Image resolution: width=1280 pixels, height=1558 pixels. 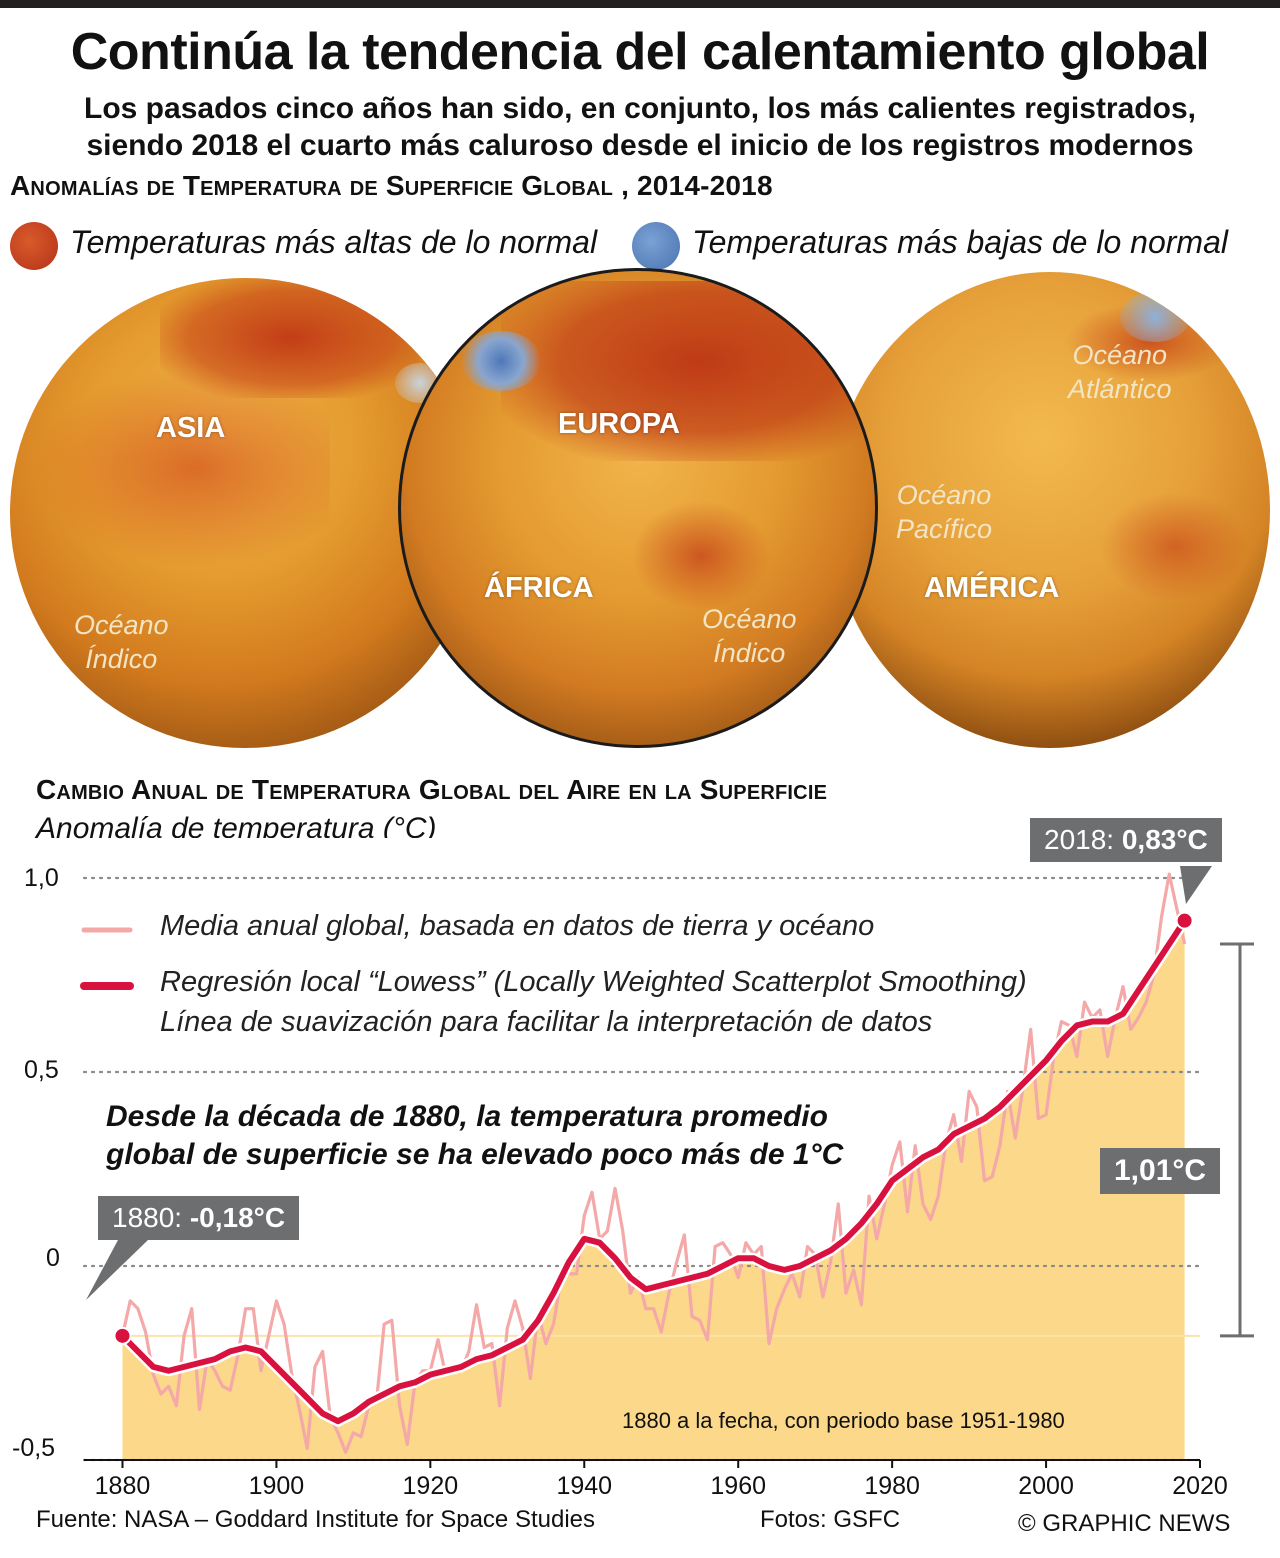 I want to click on y-tick-label: 0,5, so click(x=41, y=1070).